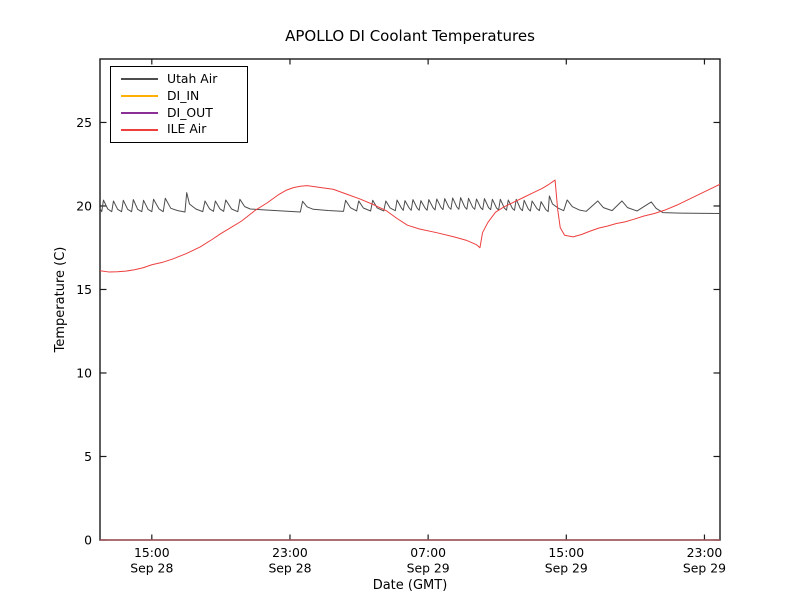 This screenshot has width=800, height=600. What do you see at coordinates (192, 79) in the screenshot?
I see `legend-label: Utah Air` at bounding box center [192, 79].